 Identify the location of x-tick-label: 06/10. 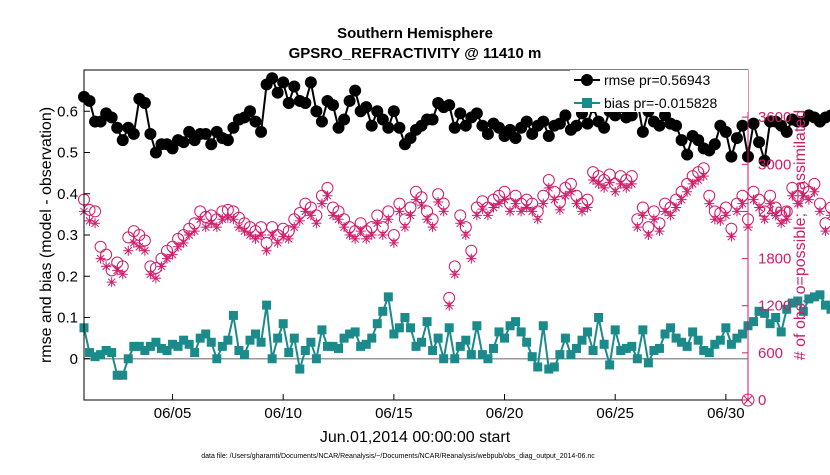
(283, 413).